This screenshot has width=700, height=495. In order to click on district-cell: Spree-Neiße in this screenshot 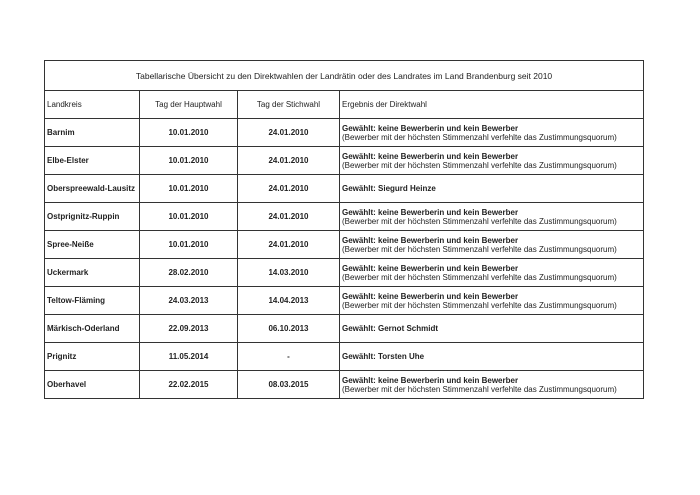, I will do `click(92, 244)`.